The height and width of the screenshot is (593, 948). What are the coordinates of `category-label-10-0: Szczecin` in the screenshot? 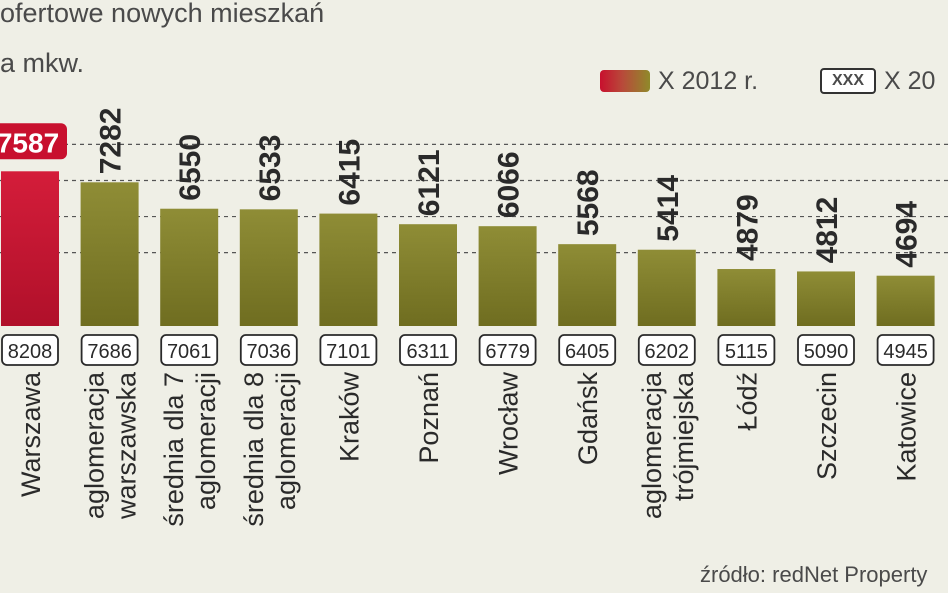 It's located at (827, 426).